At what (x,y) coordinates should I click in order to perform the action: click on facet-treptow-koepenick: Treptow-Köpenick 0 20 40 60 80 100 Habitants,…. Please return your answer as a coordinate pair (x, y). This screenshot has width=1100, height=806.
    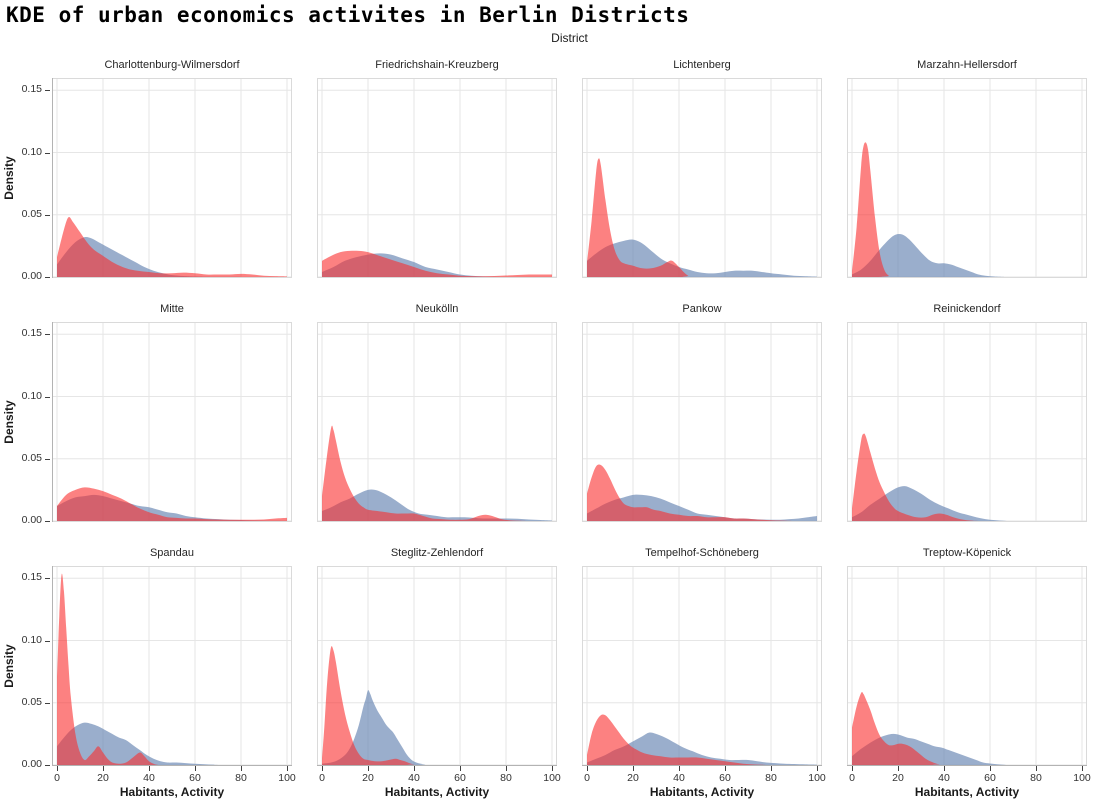
    Looking at the image, I should click on (969, 671).